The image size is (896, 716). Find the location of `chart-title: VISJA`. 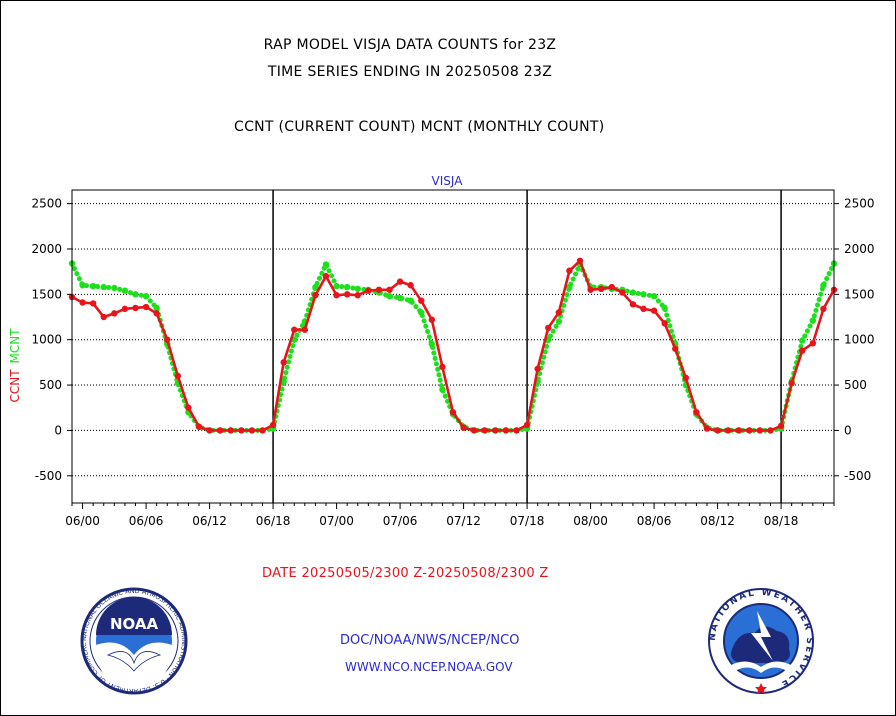

chart-title: VISJA is located at coordinates (448, 181).